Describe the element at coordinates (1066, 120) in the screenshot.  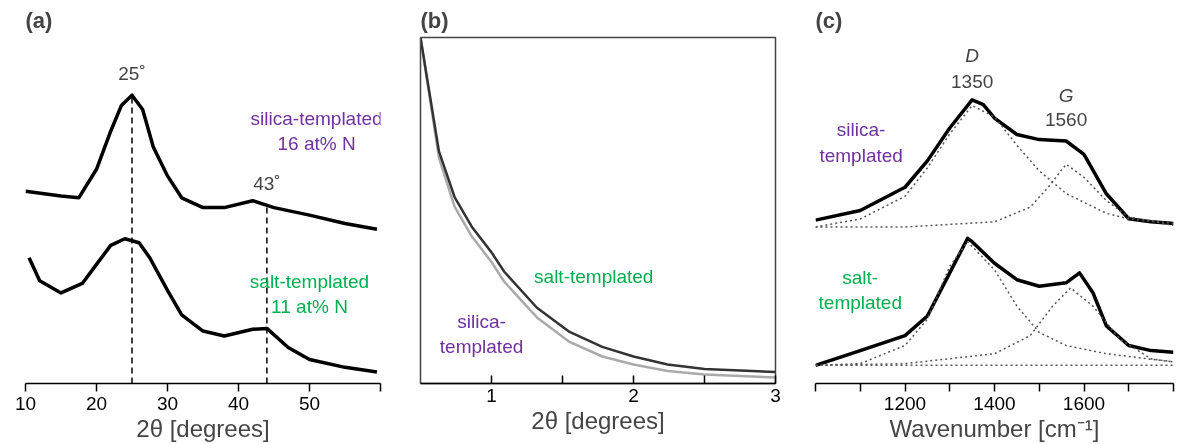
I see `annotation: 1560` at that location.